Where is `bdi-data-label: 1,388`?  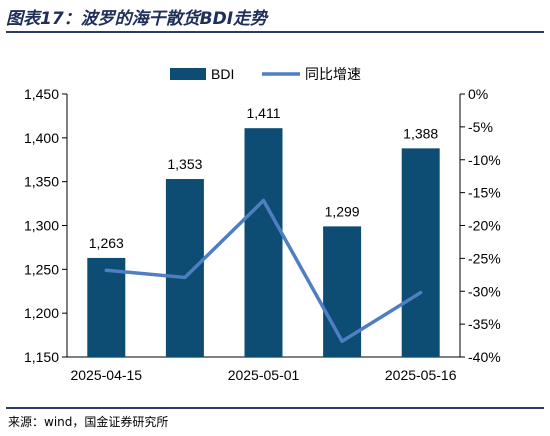 bdi-data-label: 1,388 is located at coordinates (420, 133).